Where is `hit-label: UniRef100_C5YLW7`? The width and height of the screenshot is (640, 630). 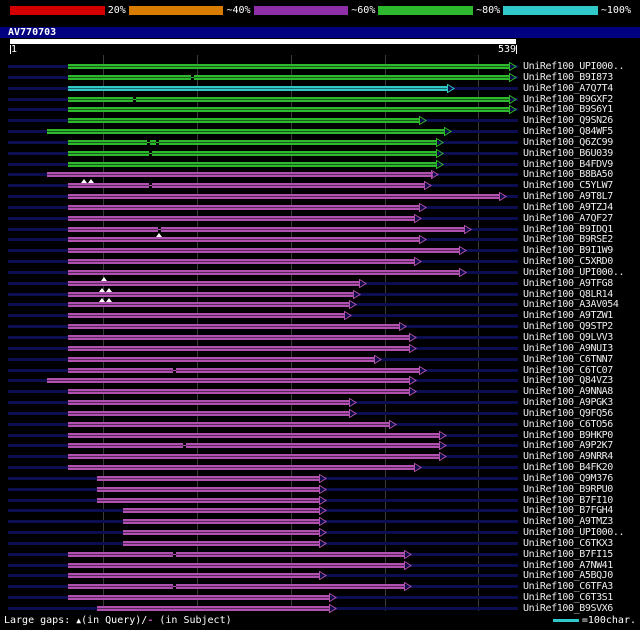 hit-label: UniRef100_C5YLW7 is located at coordinates (568, 185).